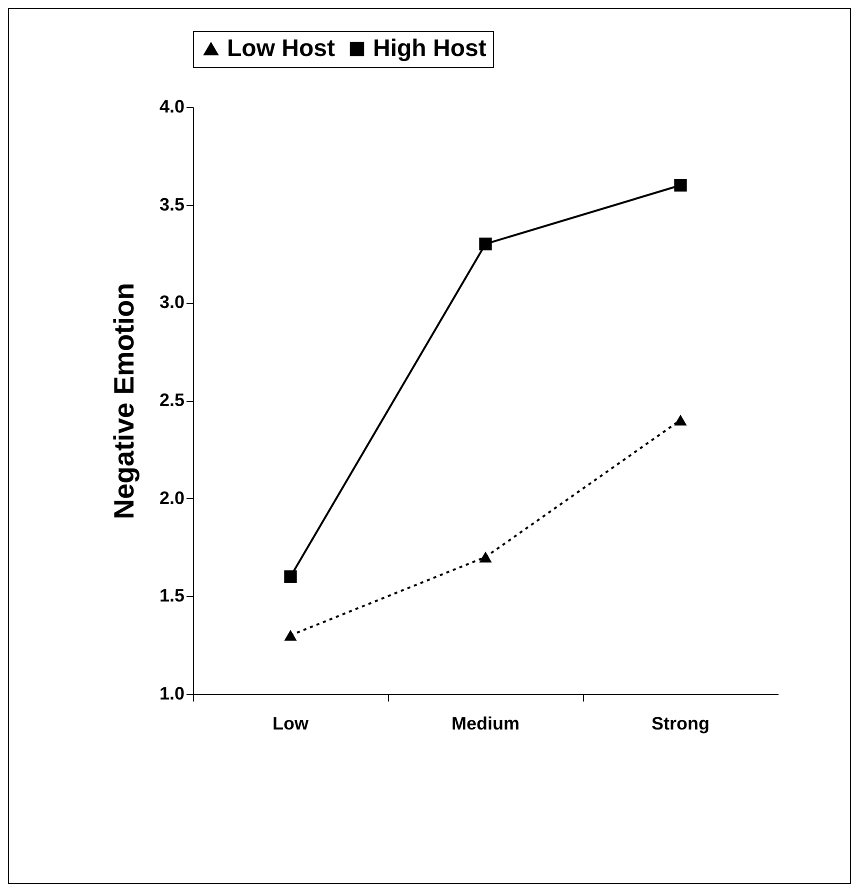  I want to click on x-tick-label: Low, so click(291, 724).